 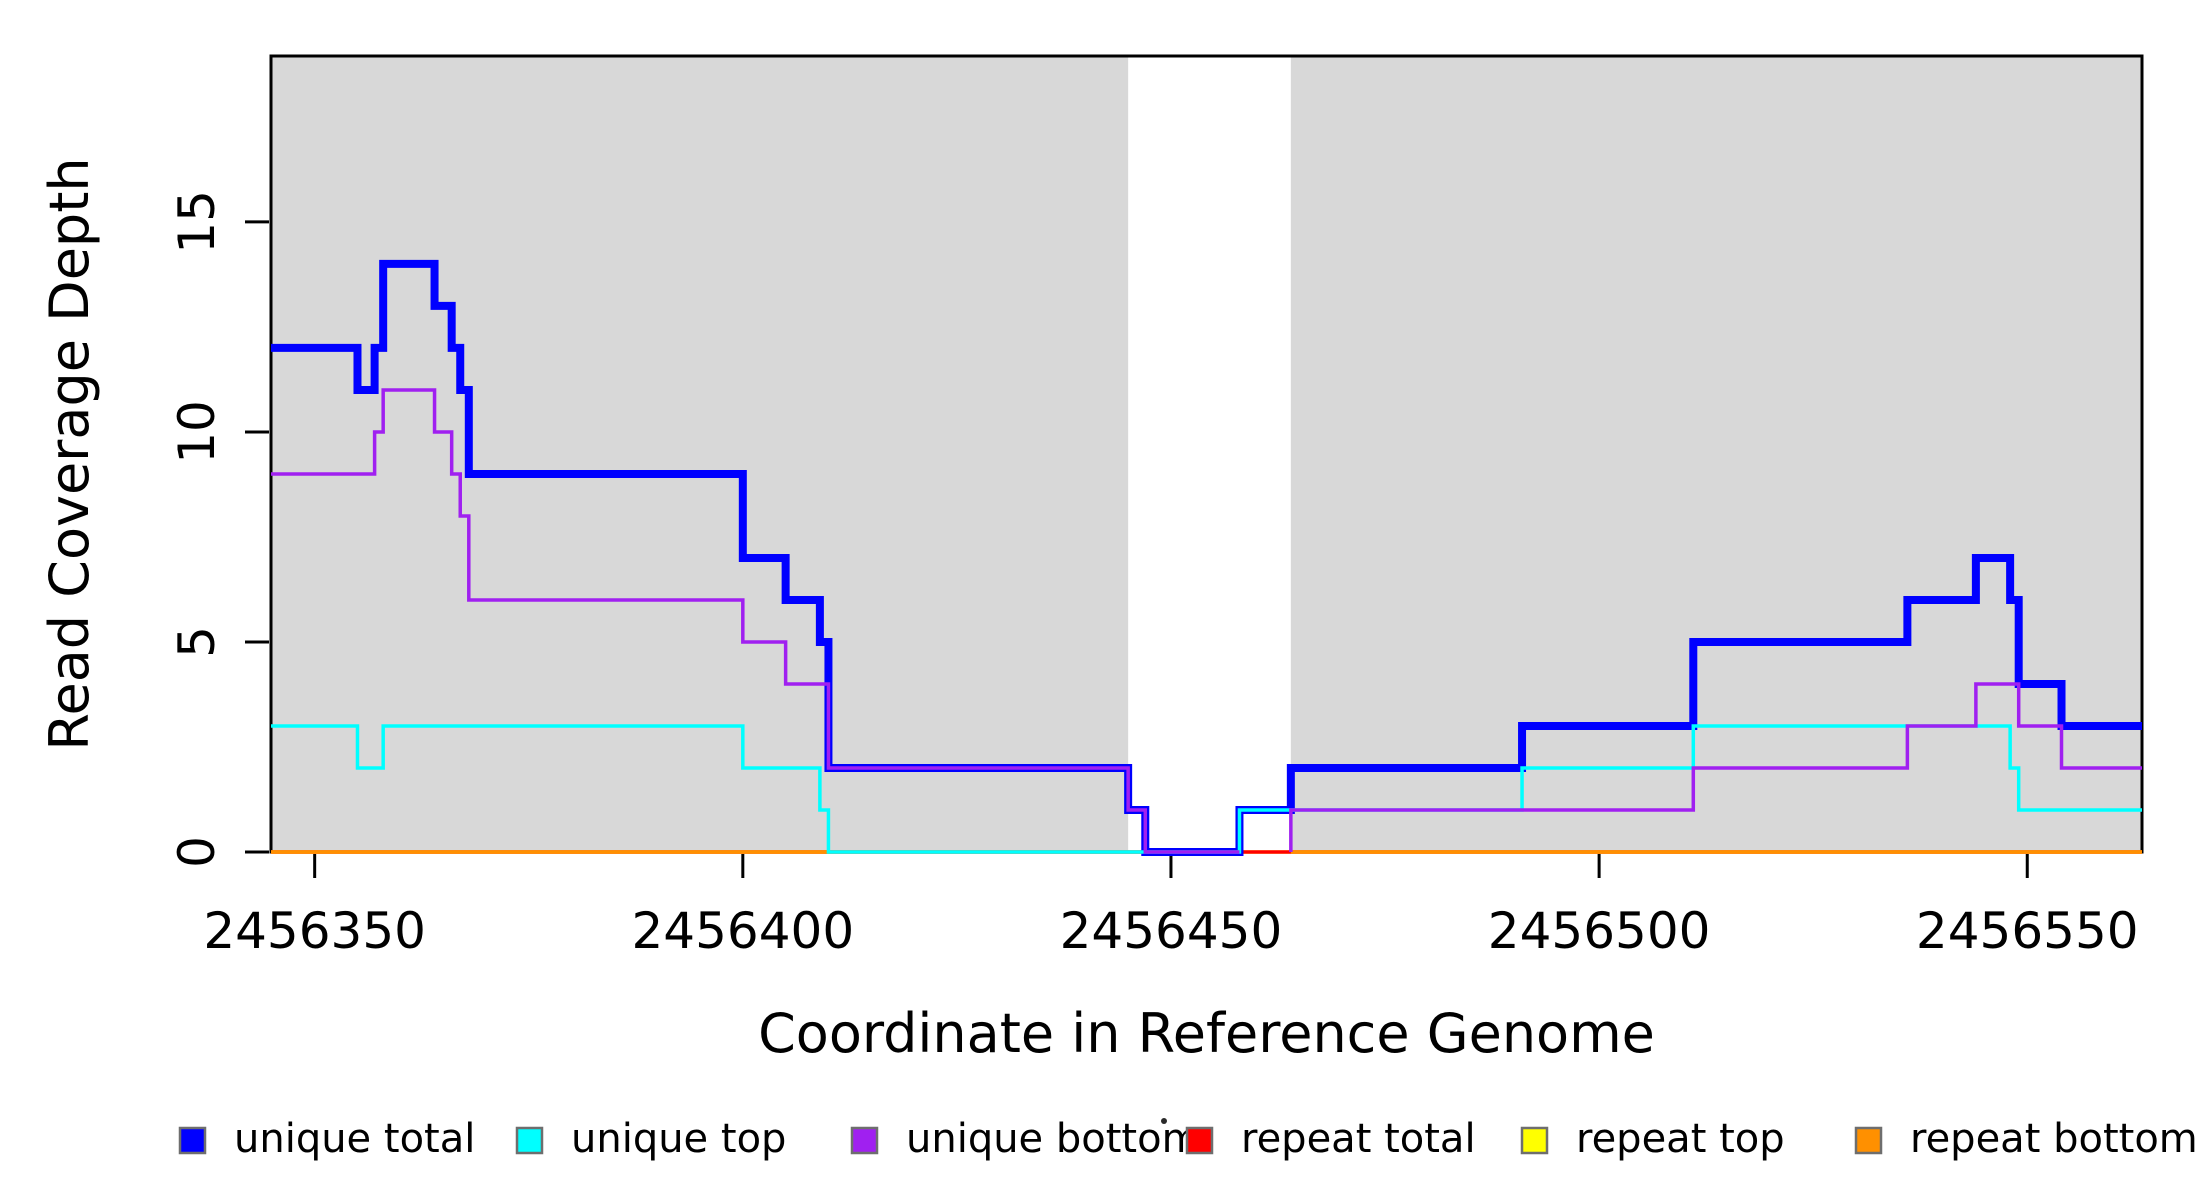 I want to click on y-axis-tick-label: 10, so click(x=197, y=432).